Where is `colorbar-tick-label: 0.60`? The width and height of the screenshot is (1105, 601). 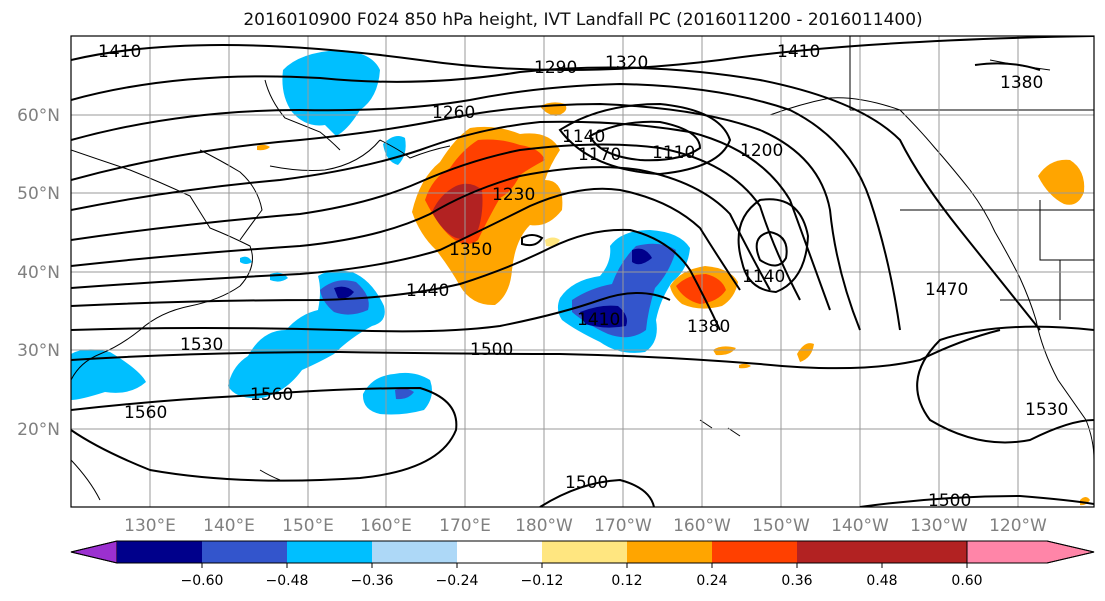
colorbar-tick-label: 0.60 is located at coordinates (966, 581).